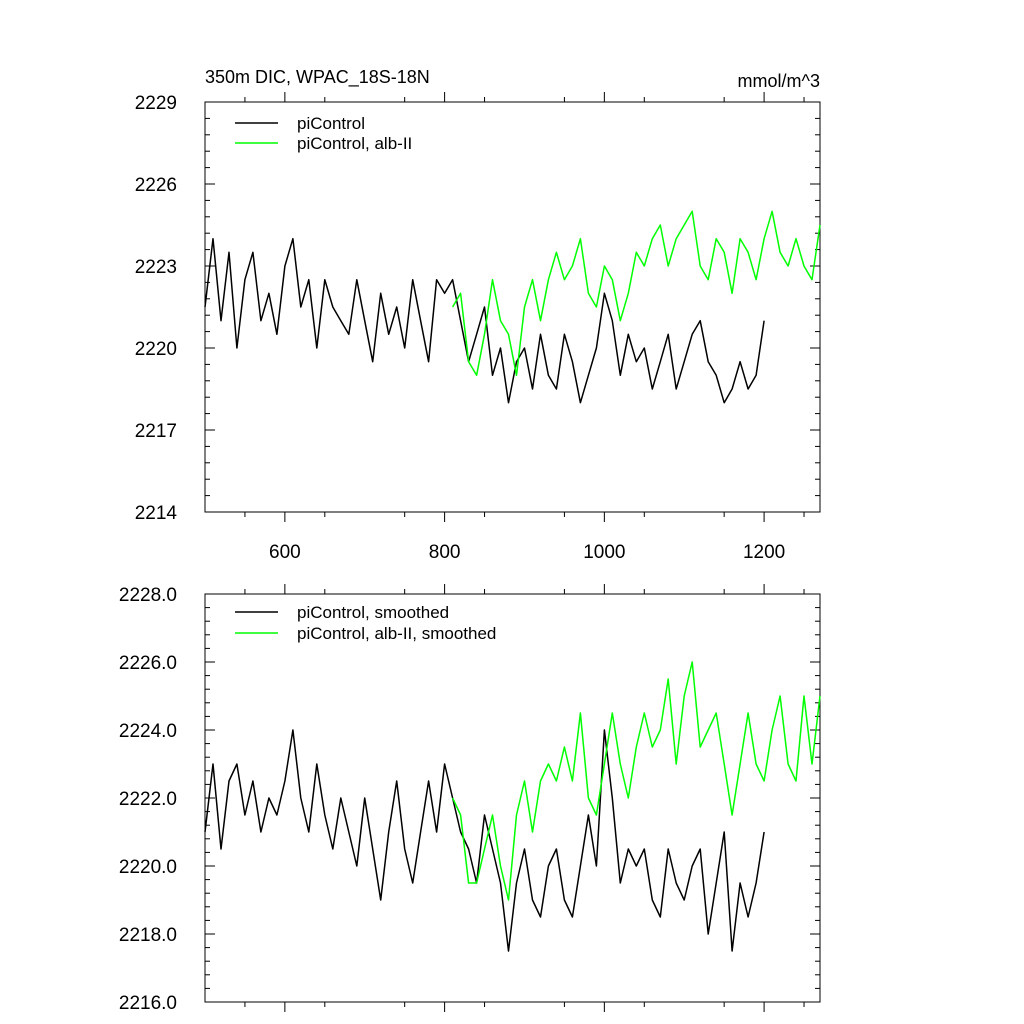 This screenshot has width=1024, height=1024. What do you see at coordinates (156, 103) in the screenshot?
I see `y-tick-label: 2229` at bounding box center [156, 103].